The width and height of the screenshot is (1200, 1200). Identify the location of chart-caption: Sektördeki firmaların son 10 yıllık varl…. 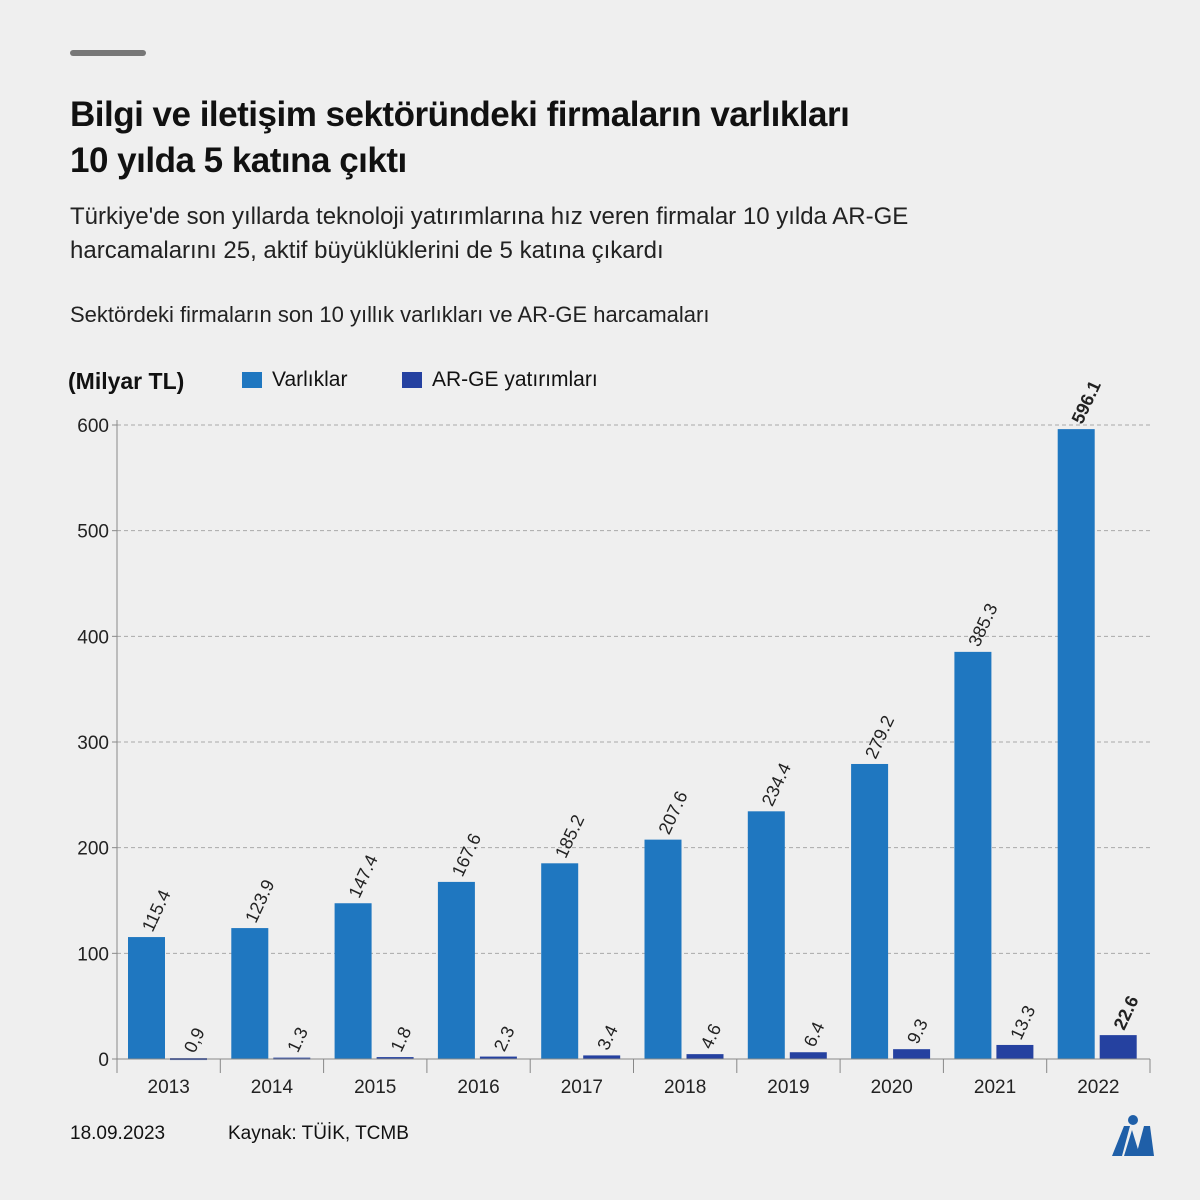
(390, 314).